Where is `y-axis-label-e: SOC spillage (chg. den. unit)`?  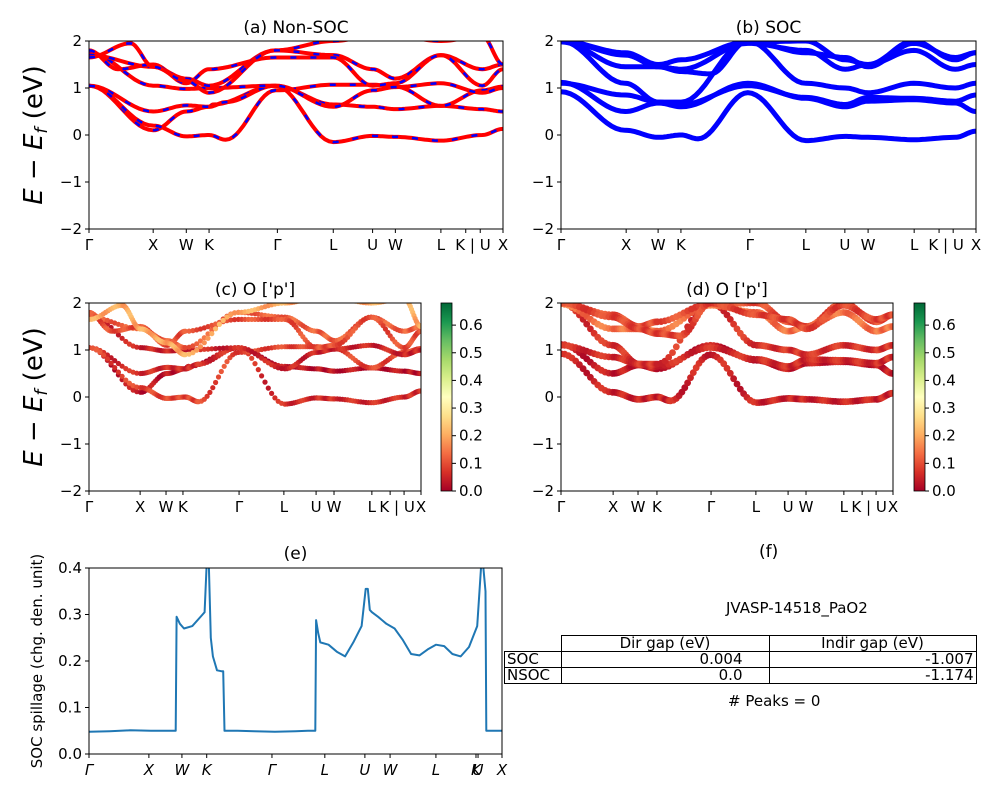 y-axis-label-e: SOC spillage (chg. den. unit) is located at coordinates (37, 661).